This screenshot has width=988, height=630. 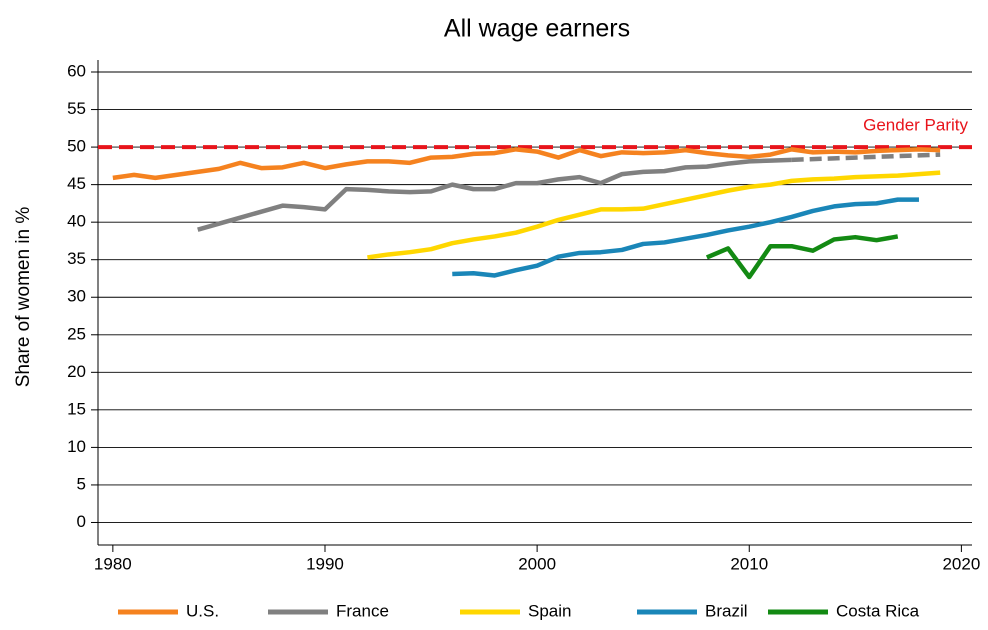 I want to click on y-axis-label: Share of women in %, so click(x=23, y=297).